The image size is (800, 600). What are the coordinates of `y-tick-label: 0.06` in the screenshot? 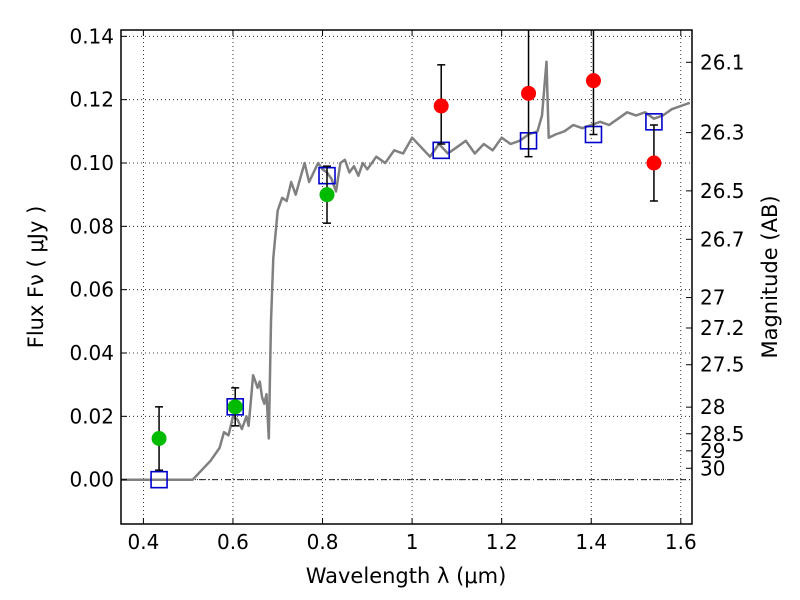 It's located at (91, 290).